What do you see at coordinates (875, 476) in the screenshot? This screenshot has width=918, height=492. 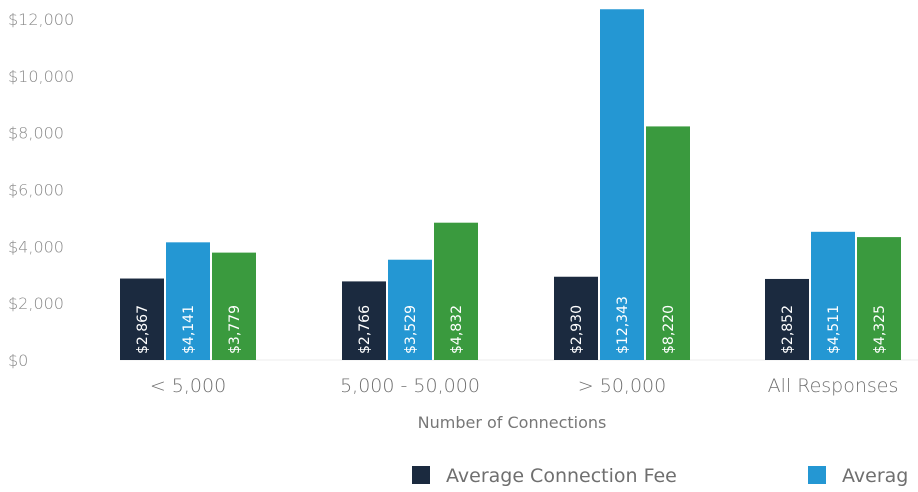 I see `legend-label: Averag` at bounding box center [875, 476].